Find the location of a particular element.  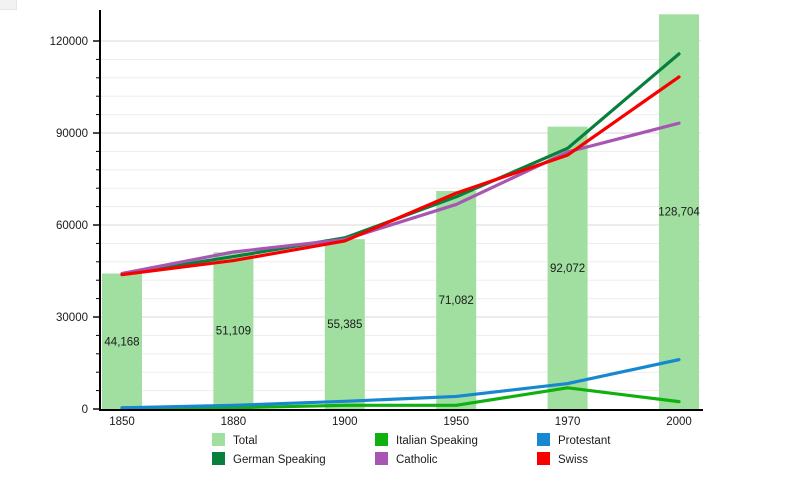

legend-swatch-total is located at coordinates (218, 439).